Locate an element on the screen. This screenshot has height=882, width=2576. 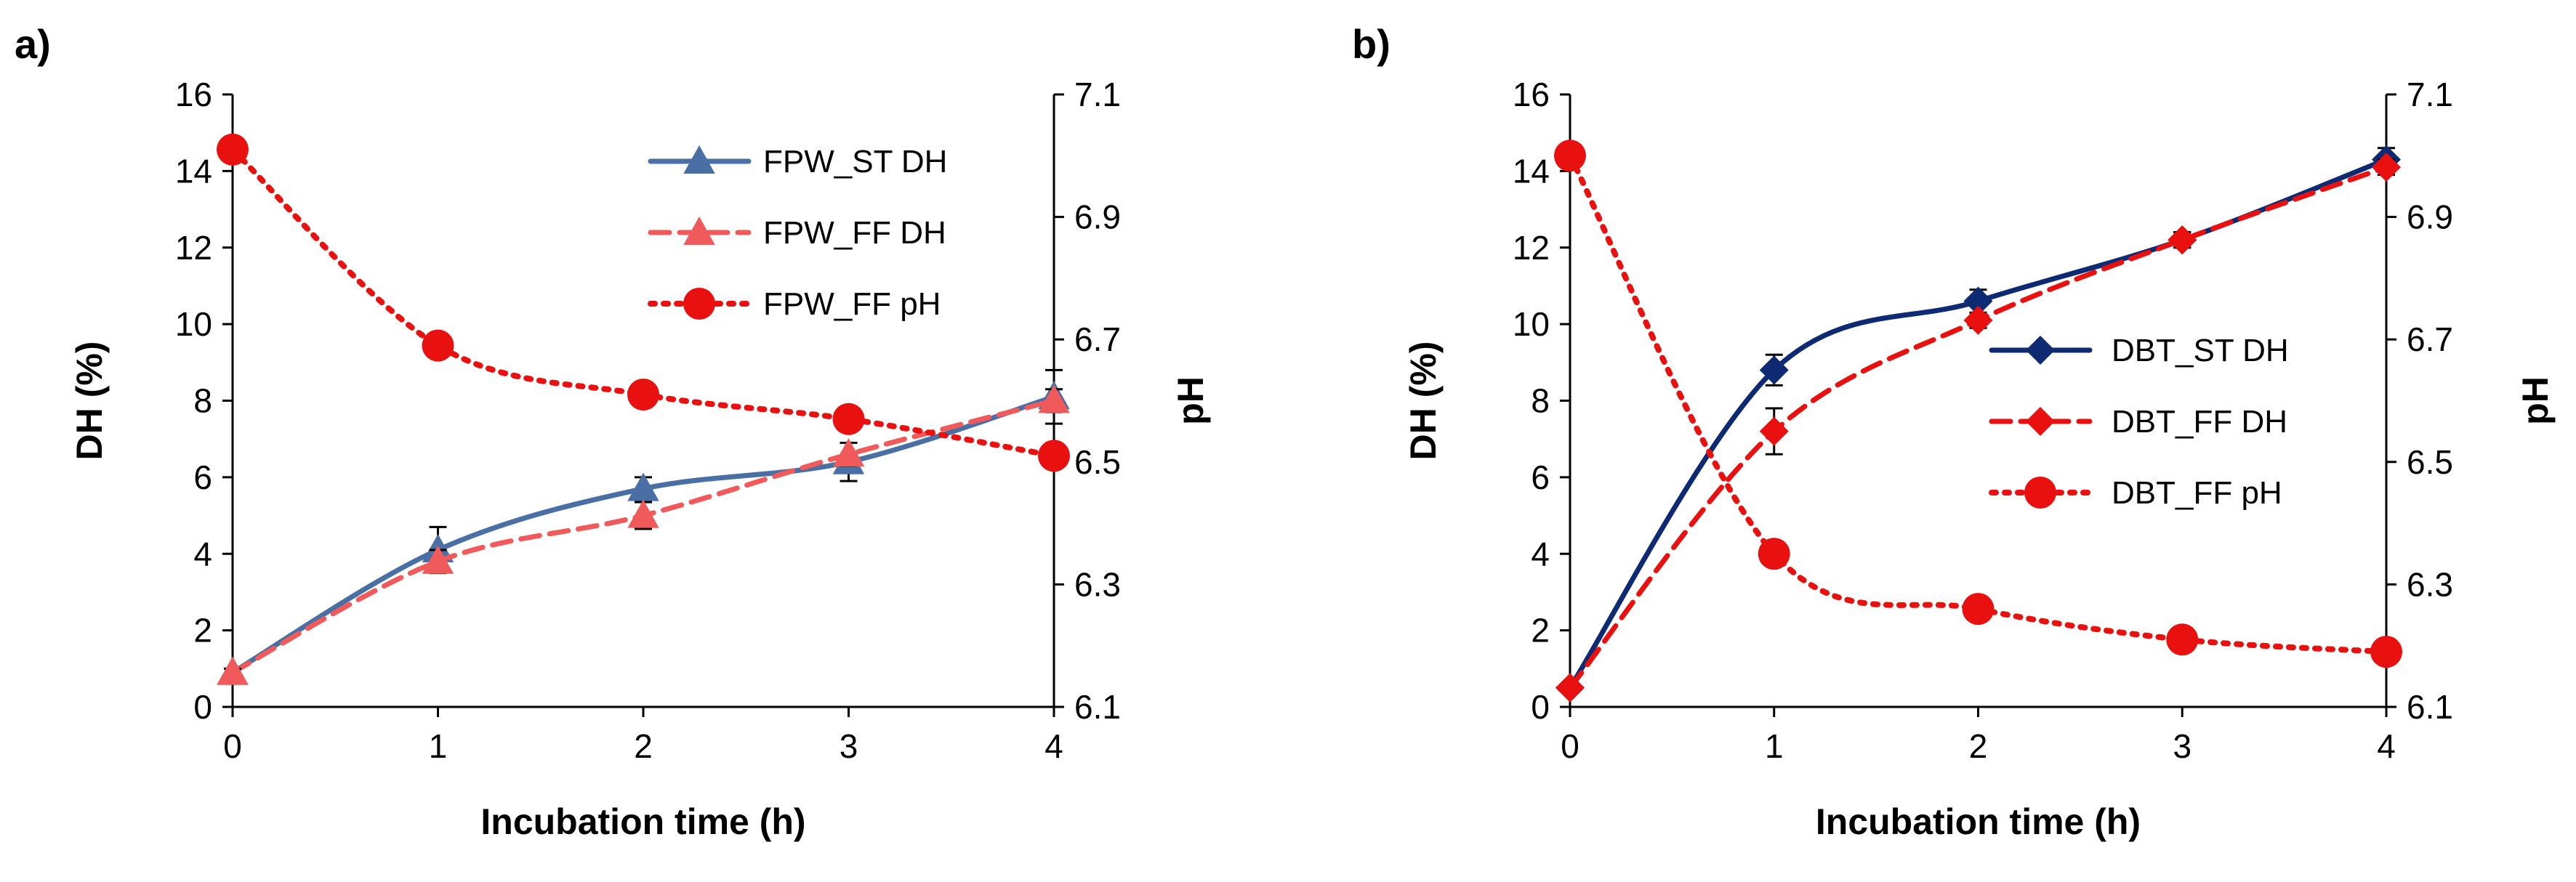
legend-label: DBT_FF DH is located at coordinates (2199, 422).